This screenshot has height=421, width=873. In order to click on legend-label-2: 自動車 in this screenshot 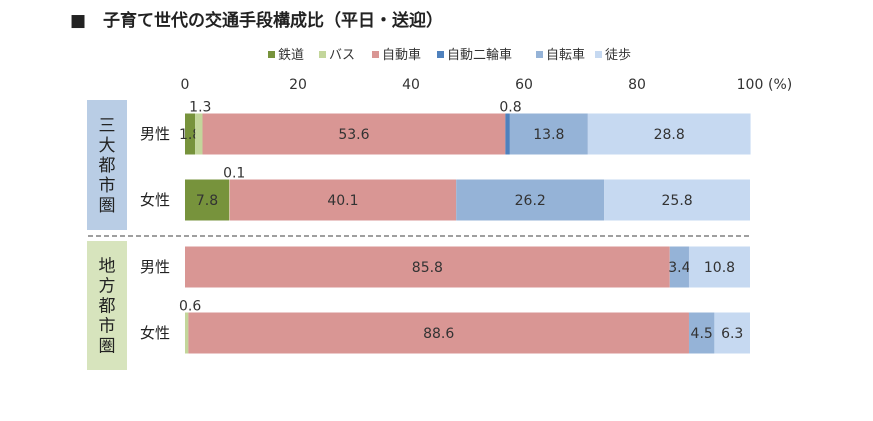, I will do `click(401, 55)`.